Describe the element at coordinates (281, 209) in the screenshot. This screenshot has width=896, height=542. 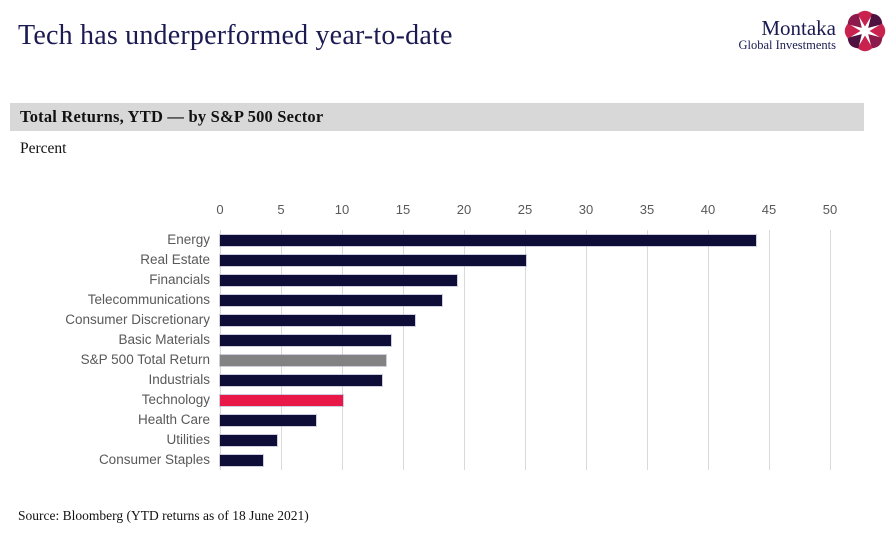
I see `tick-label: 5` at that location.